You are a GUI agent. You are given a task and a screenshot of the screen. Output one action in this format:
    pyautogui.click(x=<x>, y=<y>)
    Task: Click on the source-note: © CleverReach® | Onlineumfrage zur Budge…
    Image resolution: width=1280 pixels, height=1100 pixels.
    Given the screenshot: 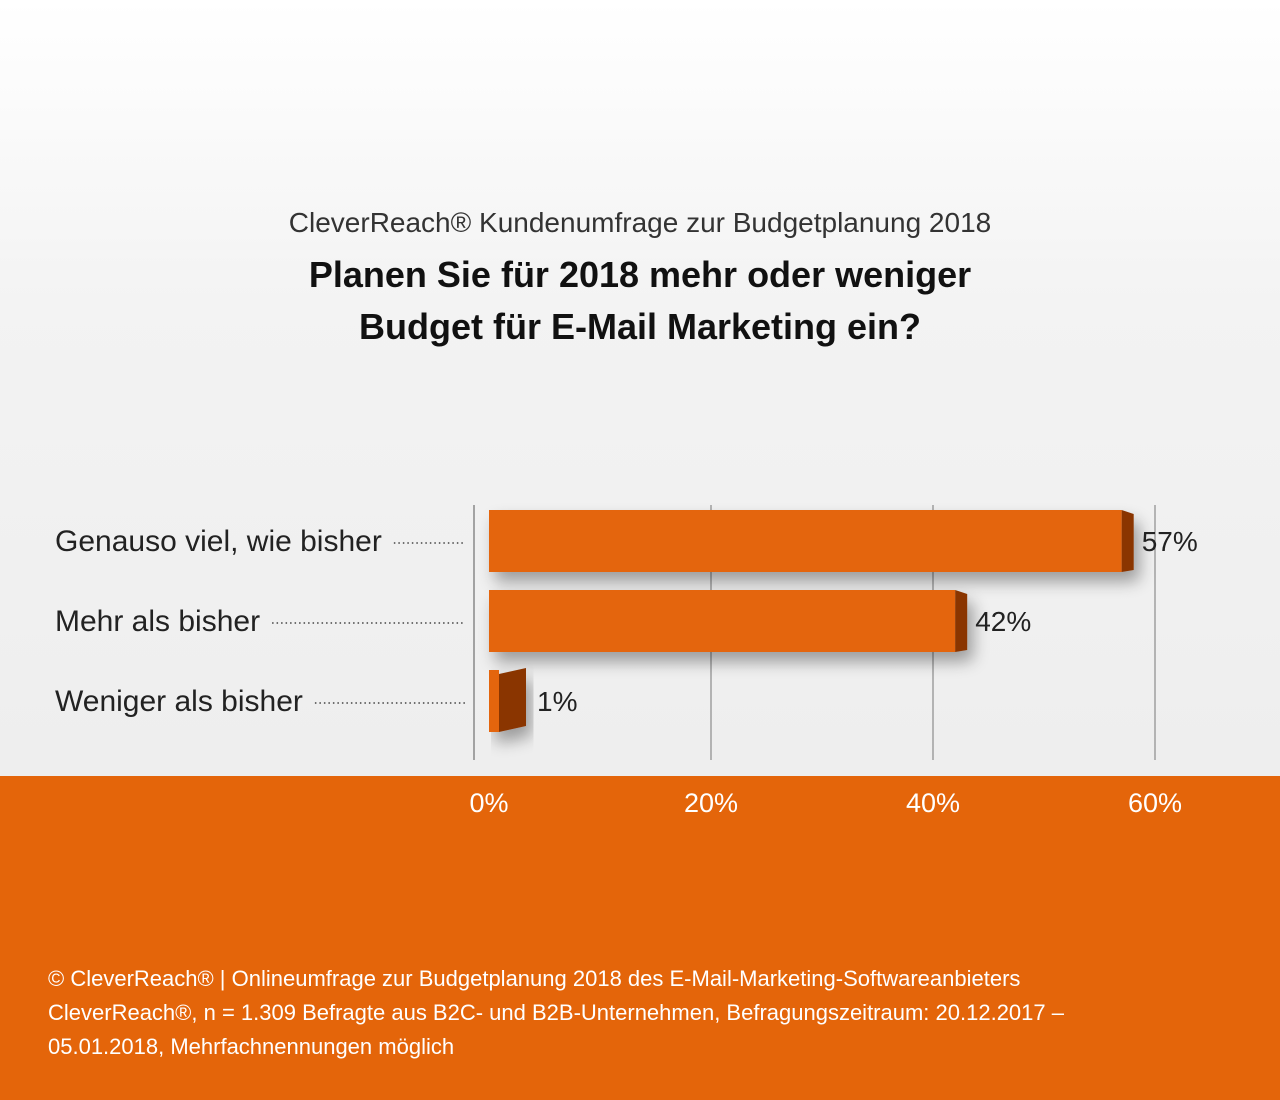 What is the action you would take?
    pyautogui.click(x=638, y=1013)
    